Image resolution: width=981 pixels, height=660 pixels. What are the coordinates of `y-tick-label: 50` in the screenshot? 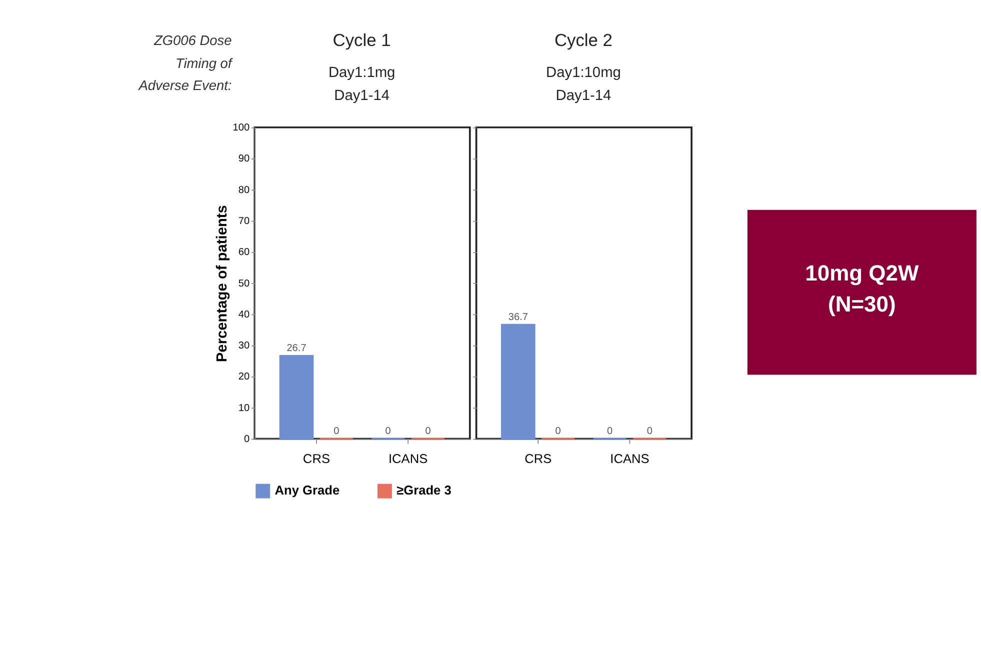 It's located at (244, 284).